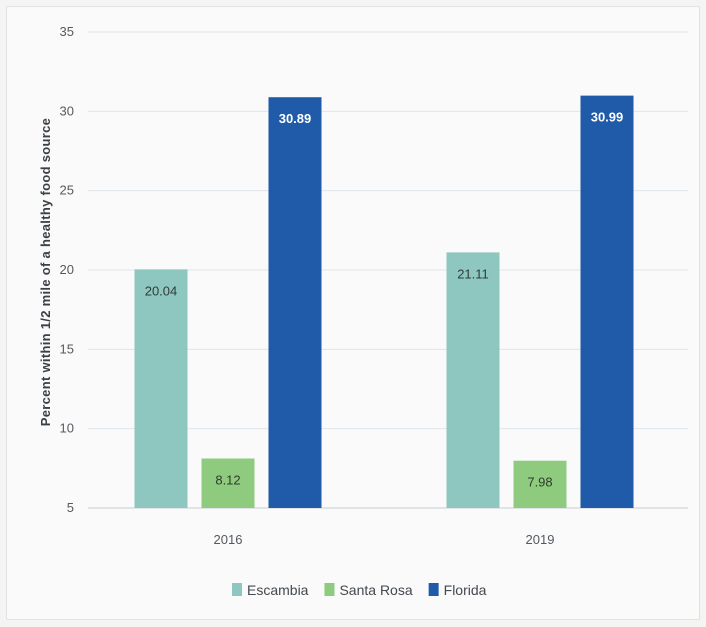 This screenshot has width=706, height=627. I want to click on legend-label: Escambia, so click(278, 590).